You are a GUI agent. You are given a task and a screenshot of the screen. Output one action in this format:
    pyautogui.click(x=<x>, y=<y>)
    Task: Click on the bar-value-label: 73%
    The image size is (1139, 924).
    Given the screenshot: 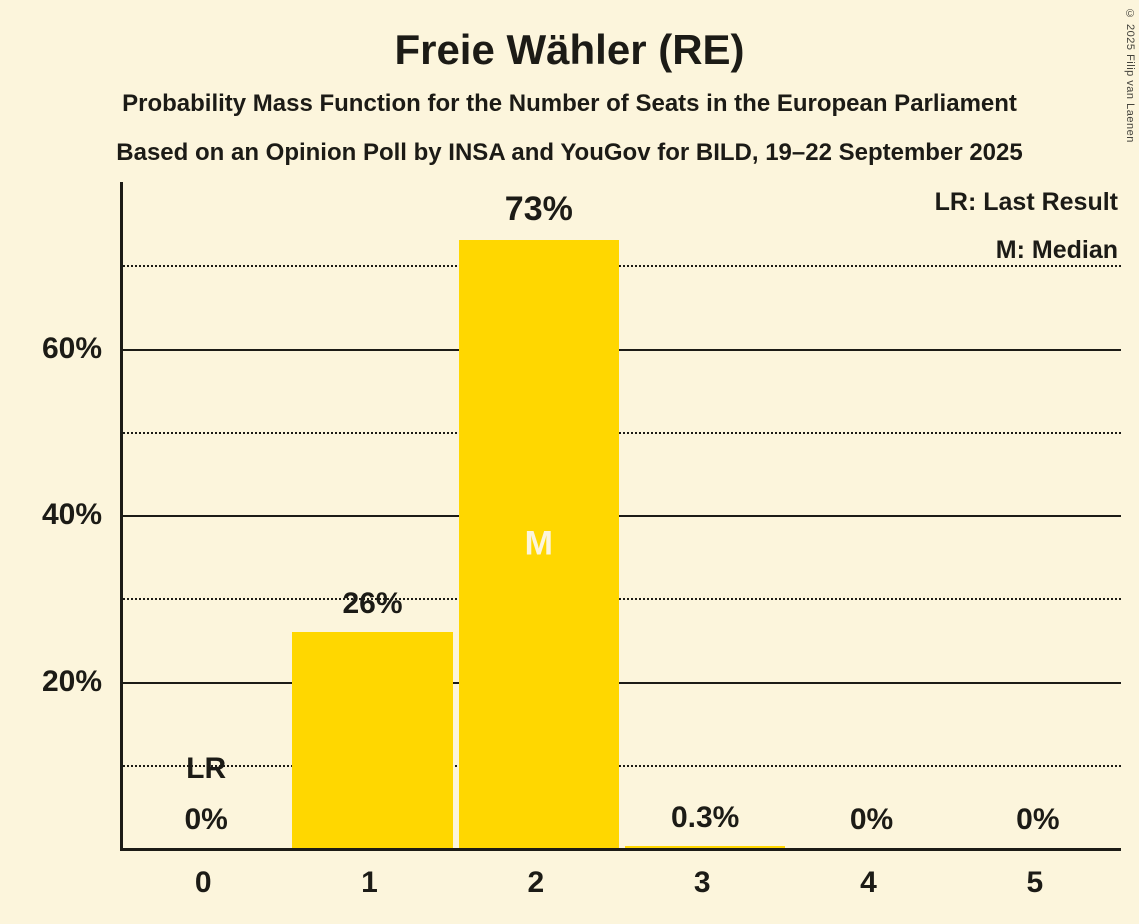 What is the action you would take?
    pyautogui.click(x=538, y=208)
    